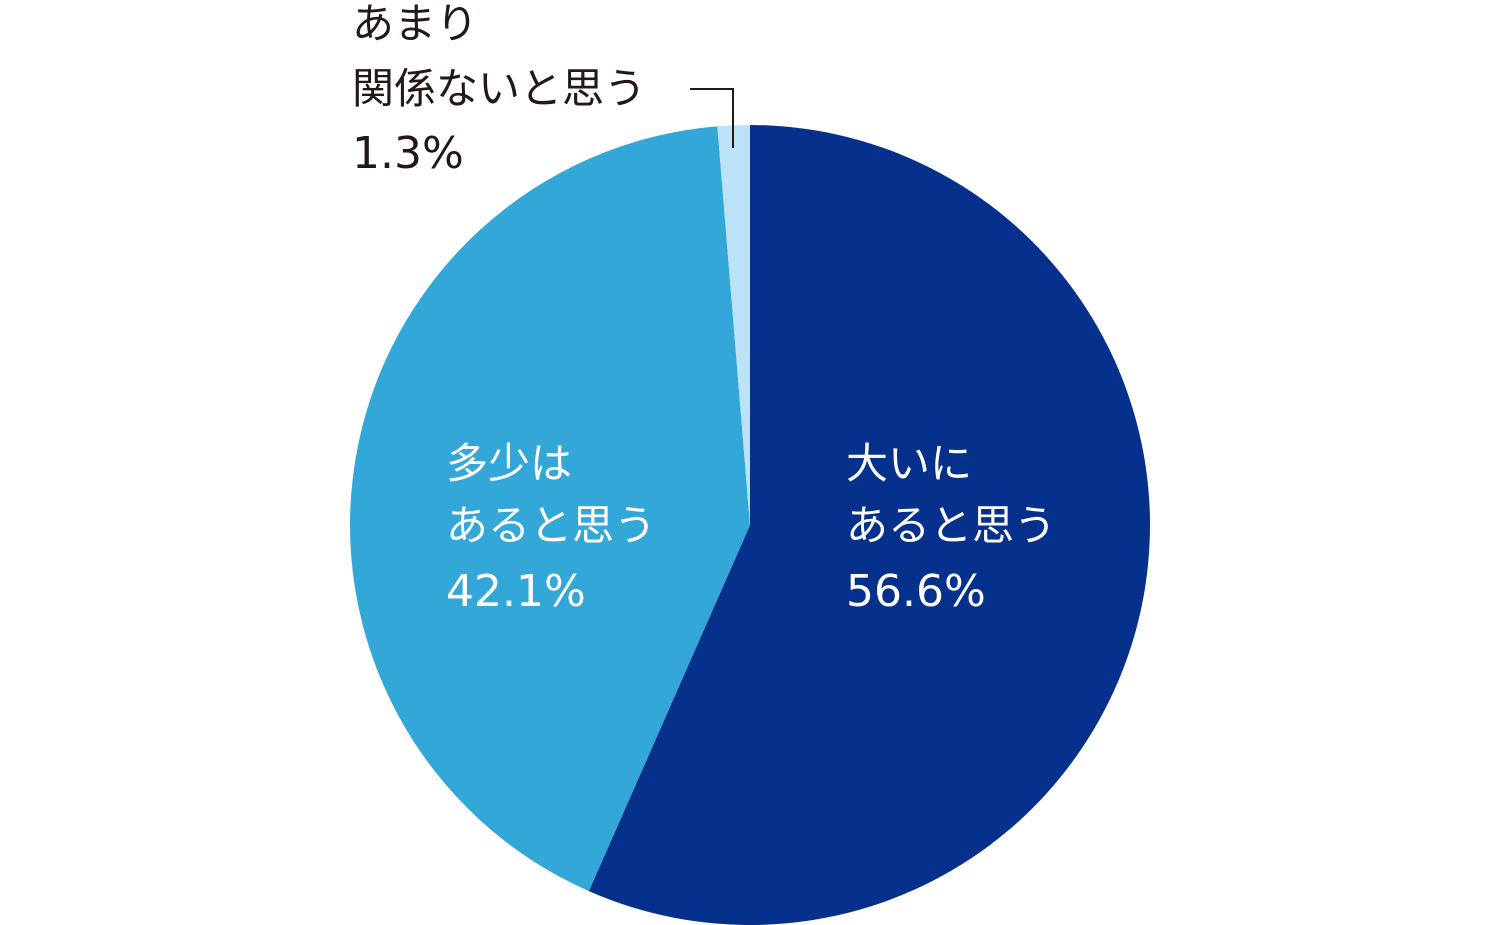 The width and height of the screenshot is (1500, 925). Describe the element at coordinates (909, 463) in the screenshot. I see `slice-label-line: 大いに` at that location.